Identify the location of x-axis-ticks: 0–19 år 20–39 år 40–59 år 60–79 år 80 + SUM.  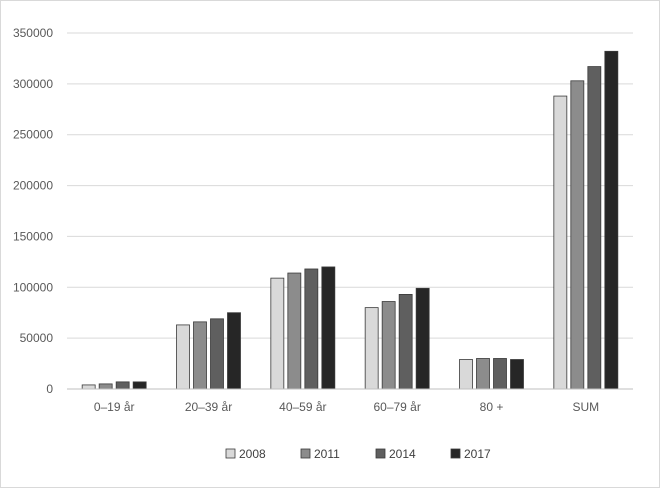
(346, 407).